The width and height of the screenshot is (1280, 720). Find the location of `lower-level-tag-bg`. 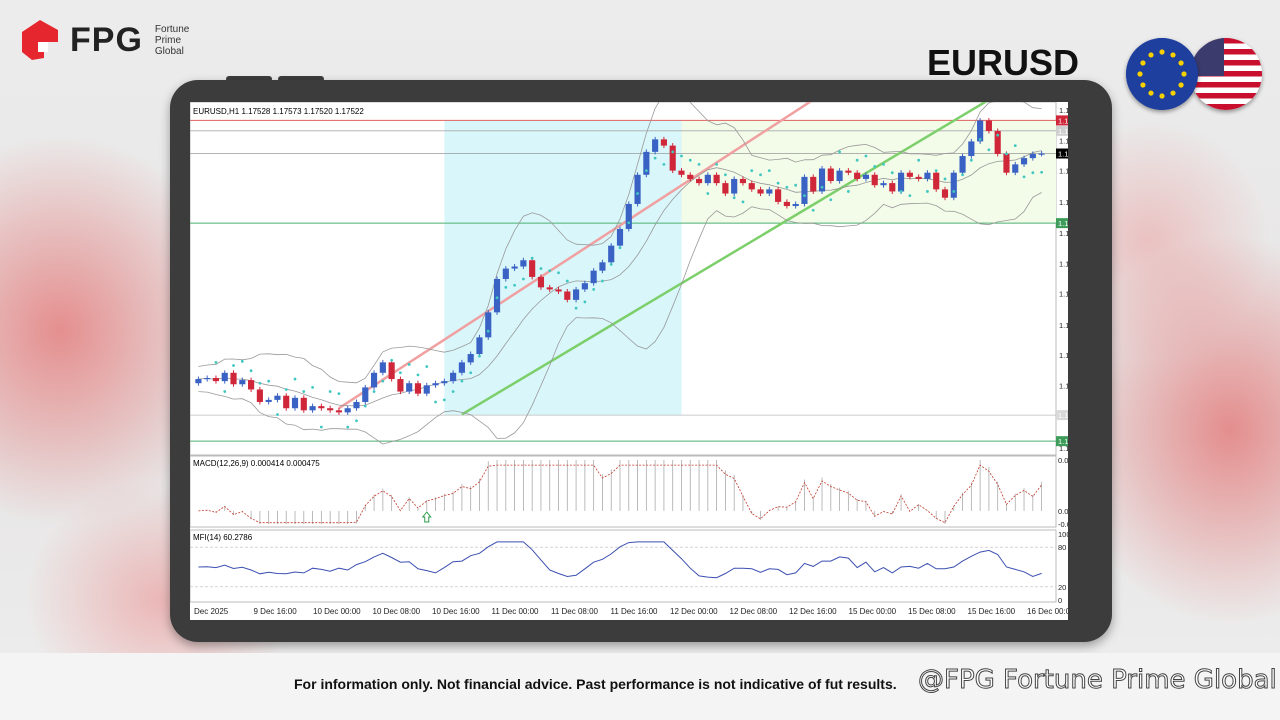

lower-level-tag-bg is located at coordinates (1062, 415).